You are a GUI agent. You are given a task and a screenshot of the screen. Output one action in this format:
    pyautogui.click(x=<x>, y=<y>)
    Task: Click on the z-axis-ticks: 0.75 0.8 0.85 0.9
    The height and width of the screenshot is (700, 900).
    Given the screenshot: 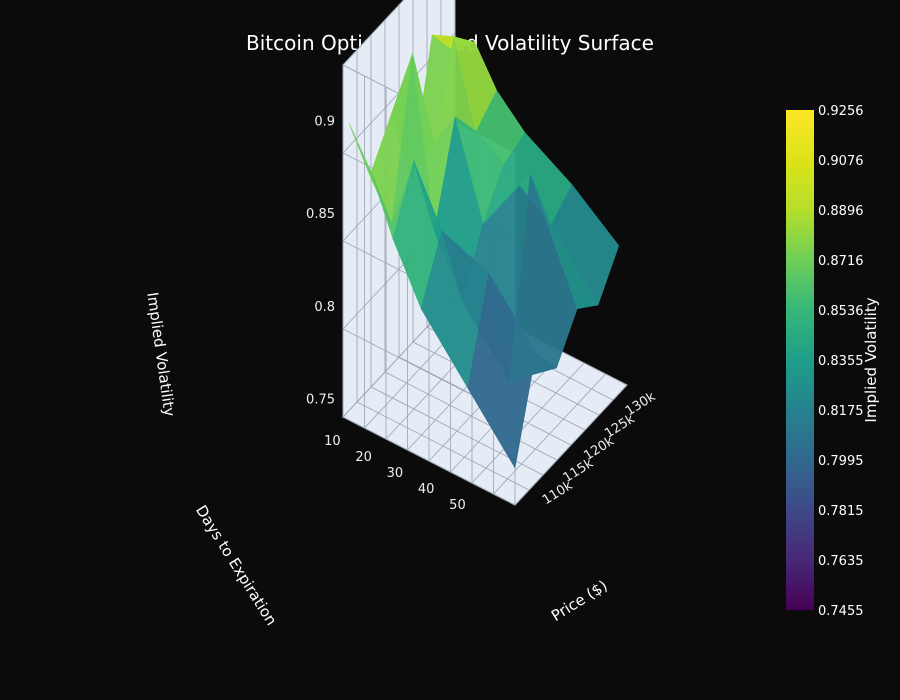 What is the action you would take?
    pyautogui.click(x=320, y=261)
    